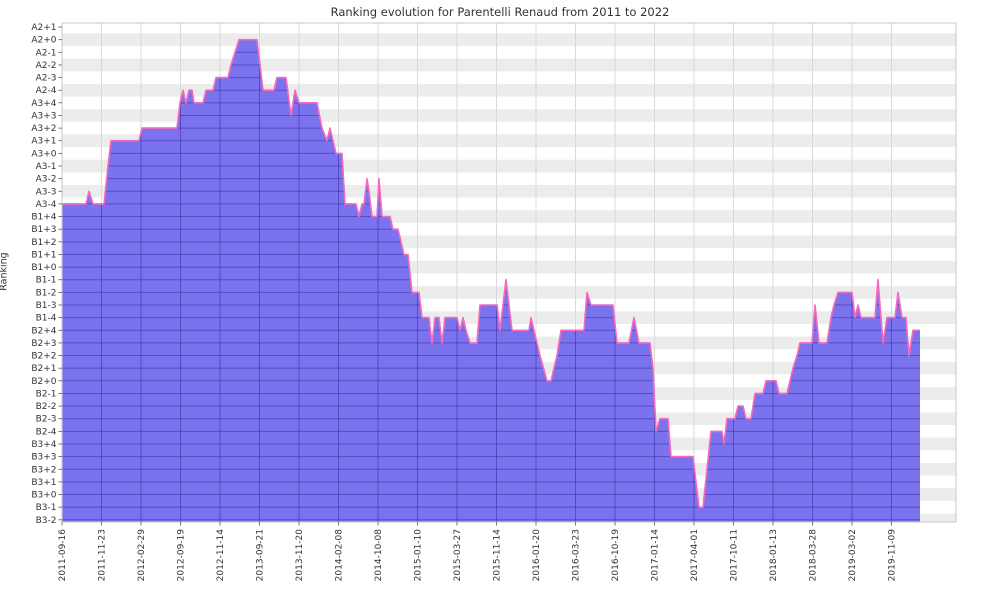 The width and height of the screenshot is (1000, 600). What do you see at coordinates (43, 230) in the screenshot?
I see `y-tick-label: B1+3` at bounding box center [43, 230].